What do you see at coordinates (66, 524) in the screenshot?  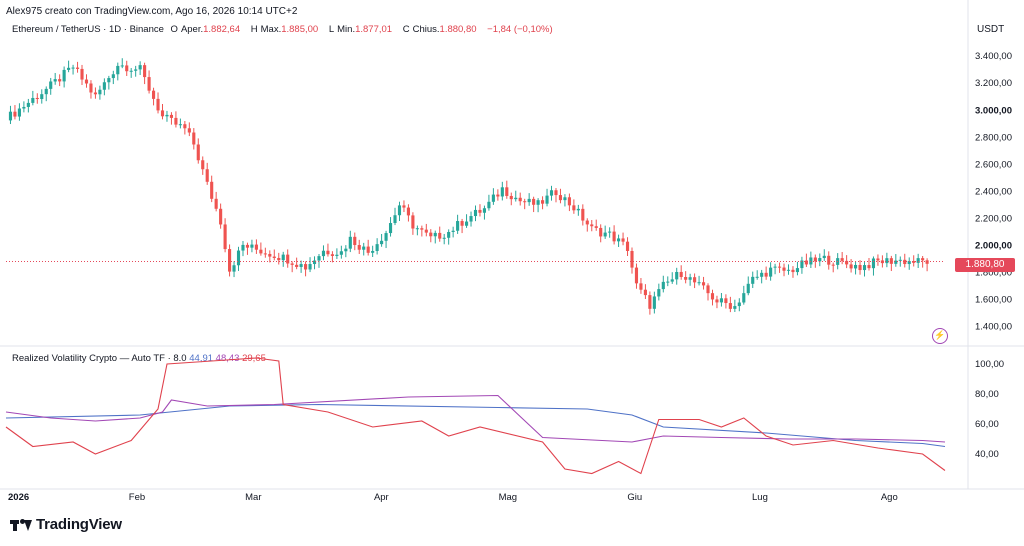 I see `brand-logo: TradingView` at bounding box center [66, 524].